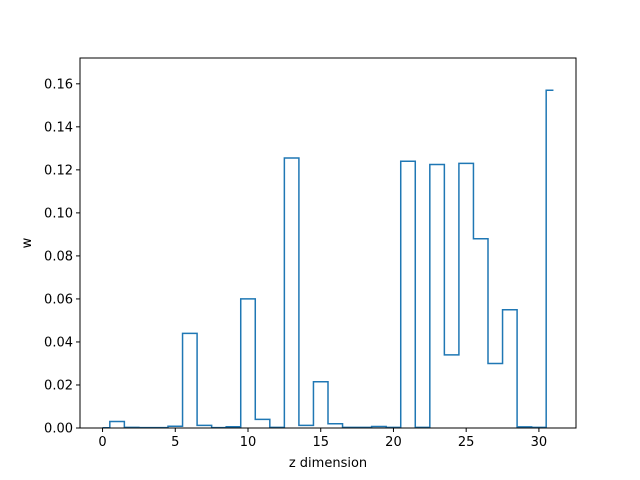 This screenshot has width=640, height=480. Describe the element at coordinates (58, 299) in the screenshot. I see `y-tick-label: 0.06` at that location.